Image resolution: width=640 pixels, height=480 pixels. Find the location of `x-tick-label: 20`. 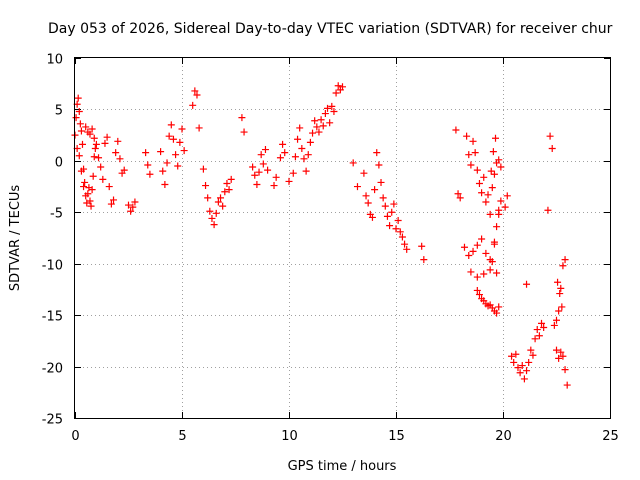

x-tick-label: 20 is located at coordinates (503, 436).